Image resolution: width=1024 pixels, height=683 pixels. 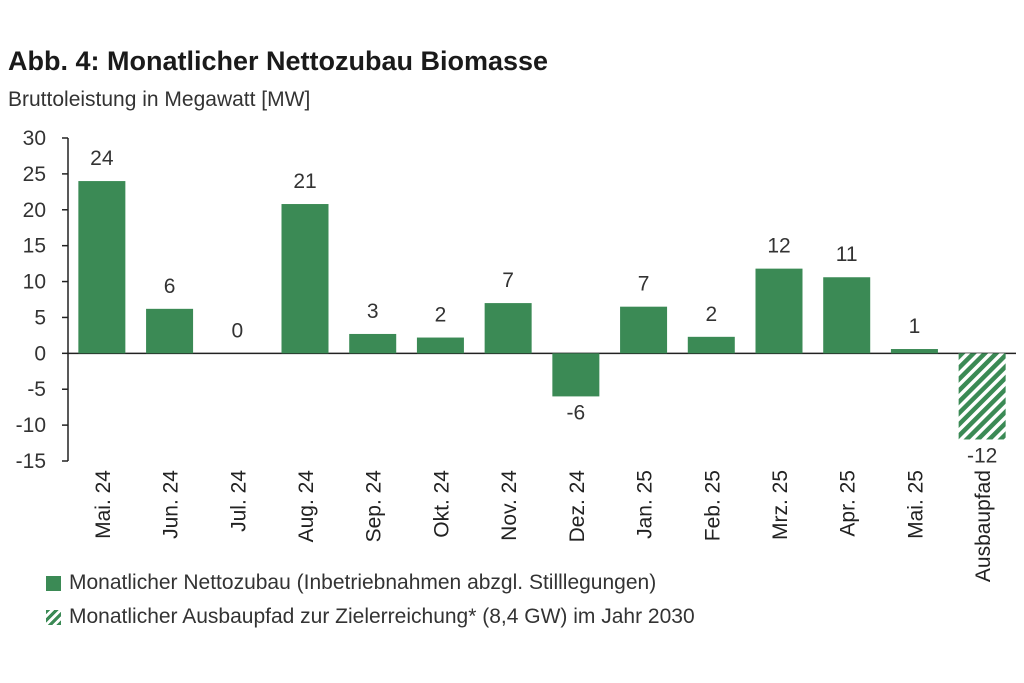 What do you see at coordinates (982, 396) in the screenshot?
I see `bar-ausbaupfad` at bounding box center [982, 396].